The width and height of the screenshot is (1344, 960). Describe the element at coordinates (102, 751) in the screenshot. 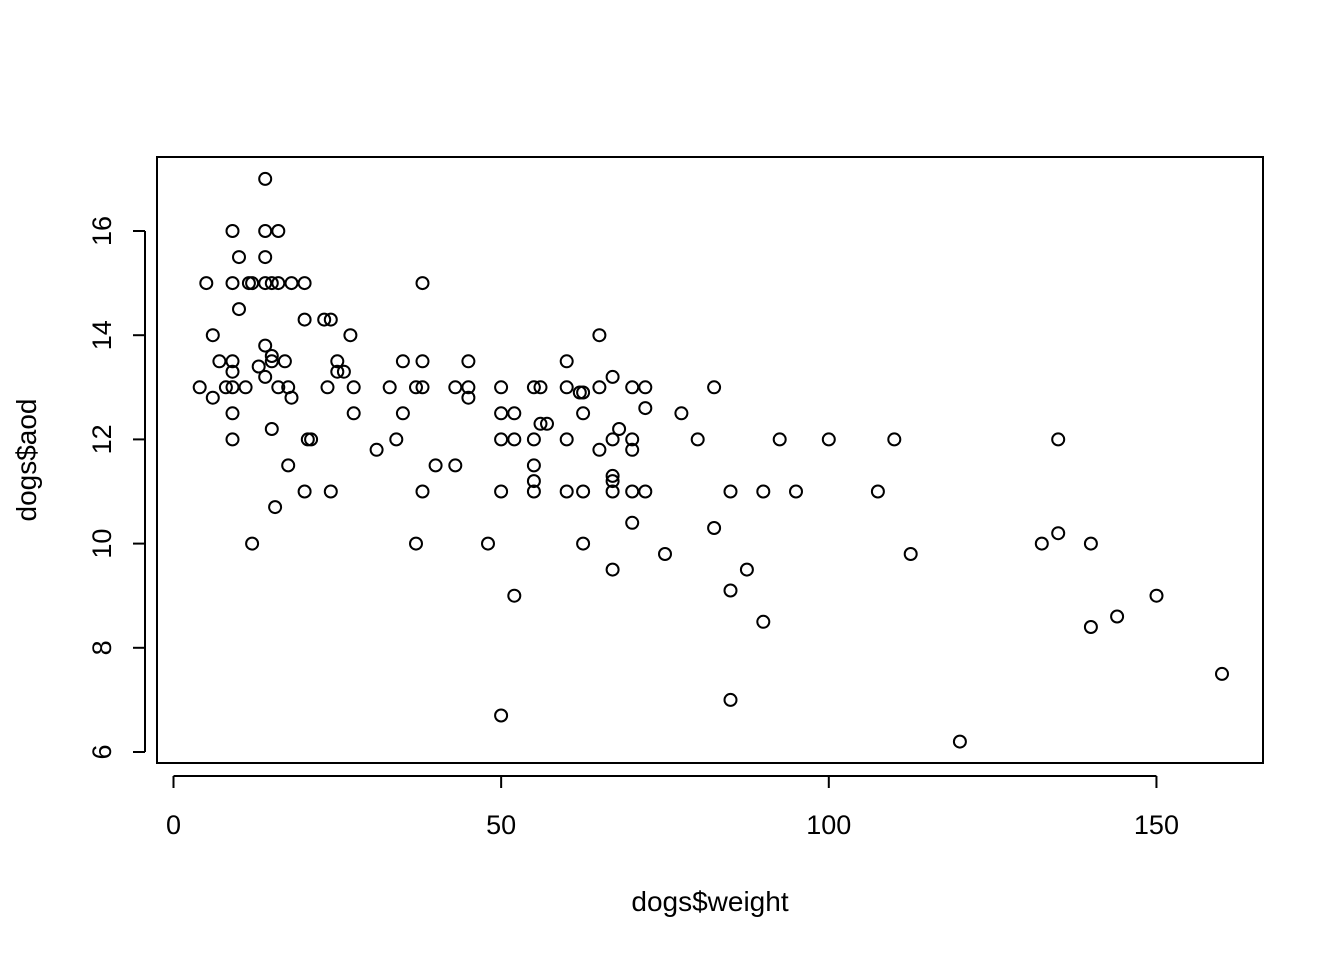

I see `y-tick-label: 6` at that location.